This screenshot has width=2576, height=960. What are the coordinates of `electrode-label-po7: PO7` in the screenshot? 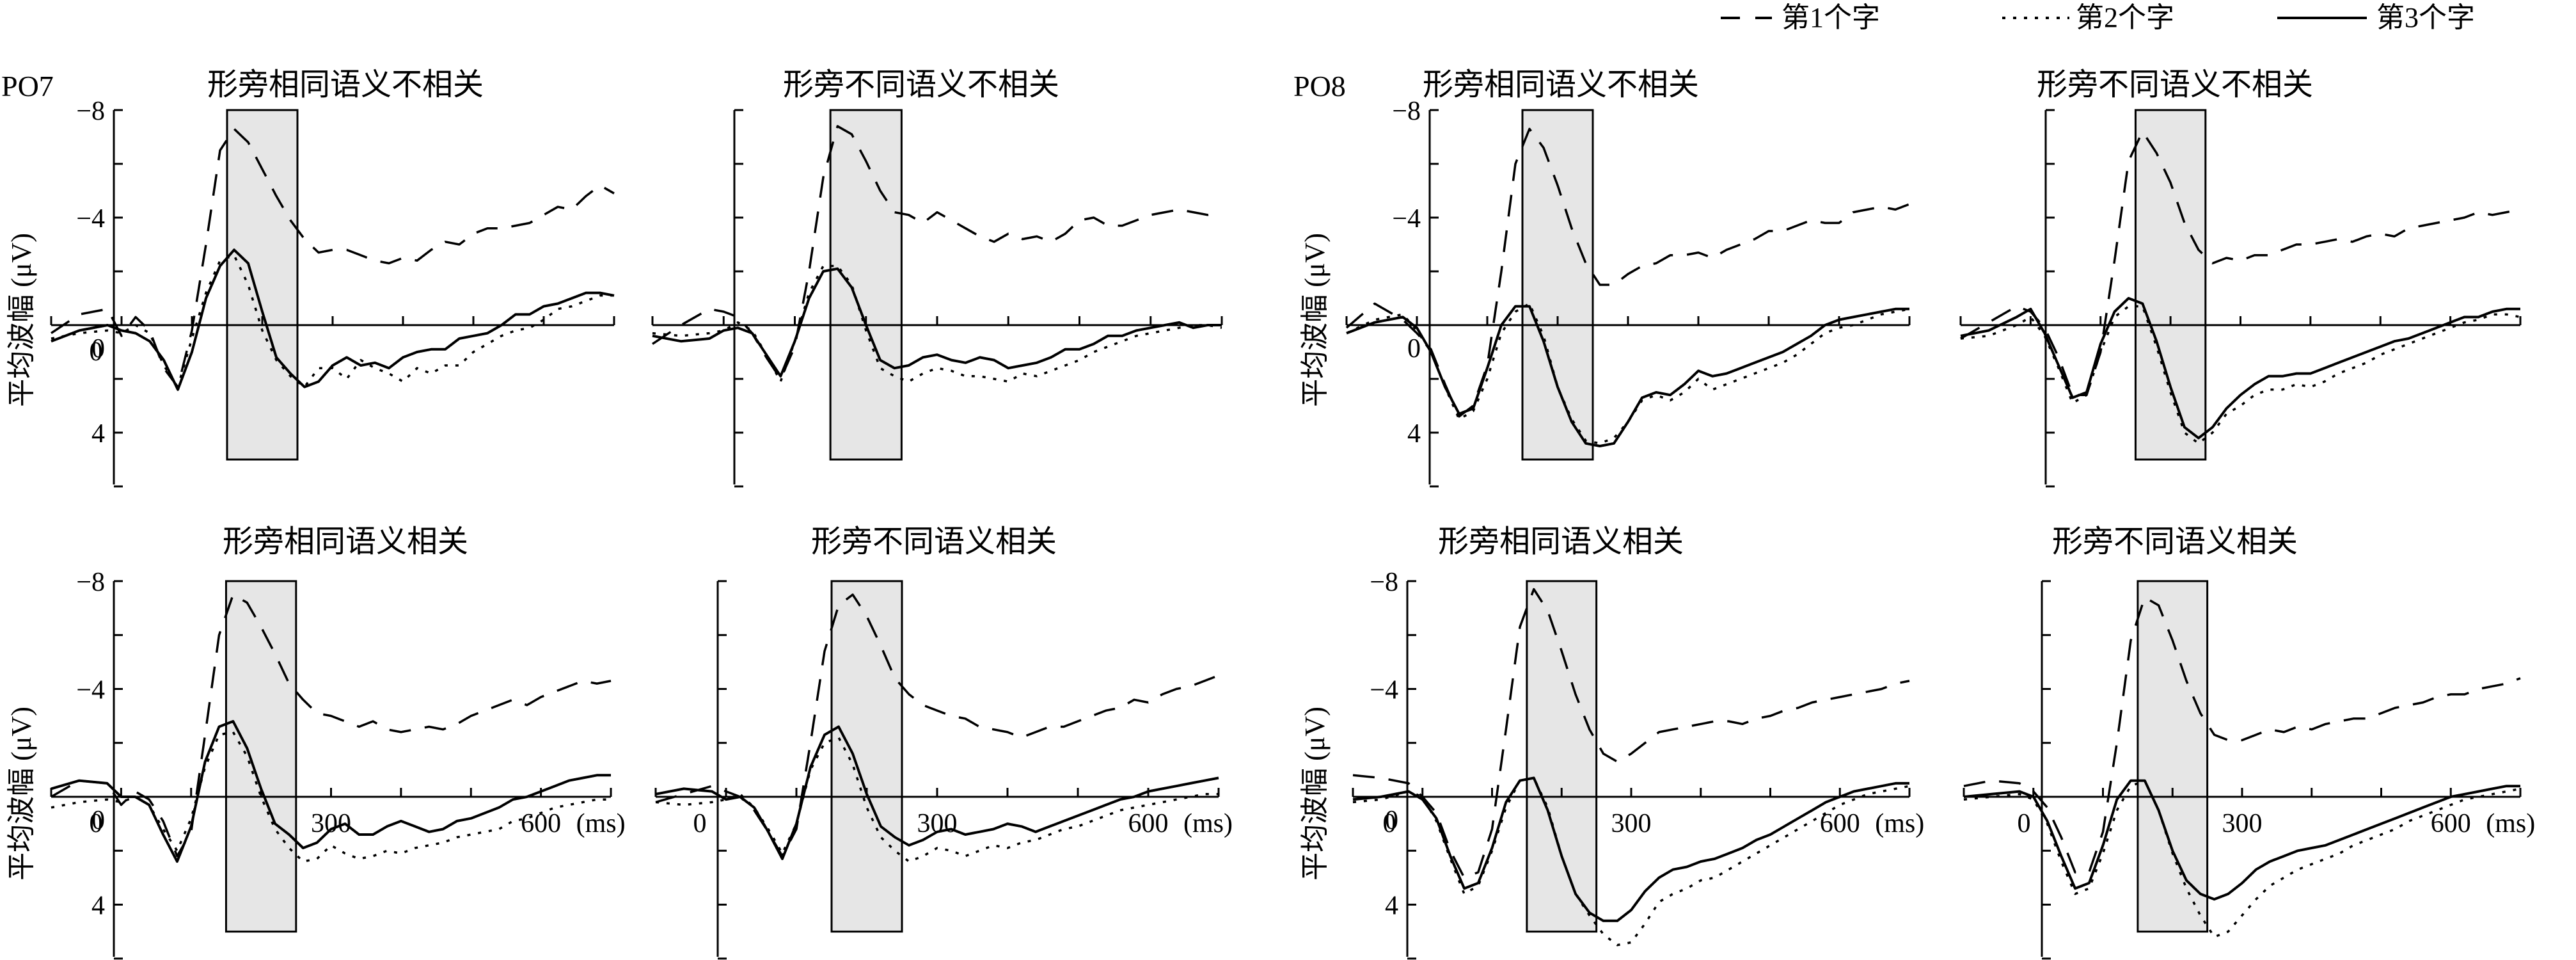 It's located at (27, 86).